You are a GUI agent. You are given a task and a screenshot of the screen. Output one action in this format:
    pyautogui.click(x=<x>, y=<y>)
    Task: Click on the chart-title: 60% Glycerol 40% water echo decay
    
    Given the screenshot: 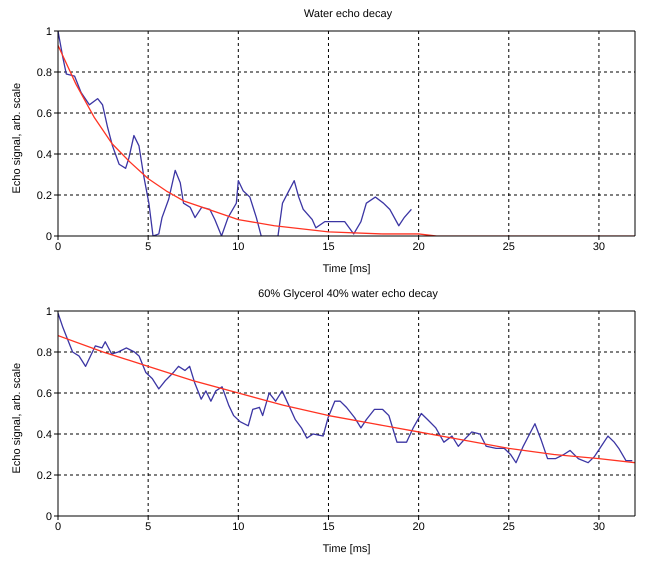 What is the action you would take?
    pyautogui.click(x=348, y=294)
    